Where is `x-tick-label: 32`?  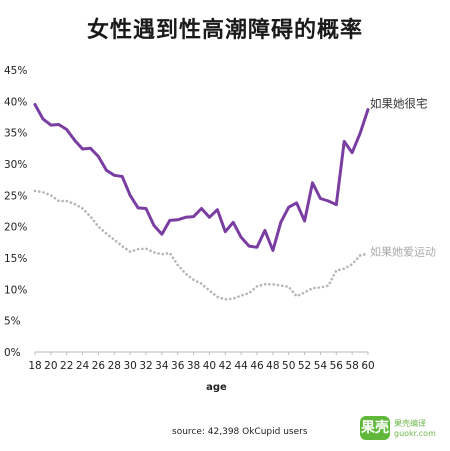
x-tick-label: 32 is located at coordinates (145, 366).